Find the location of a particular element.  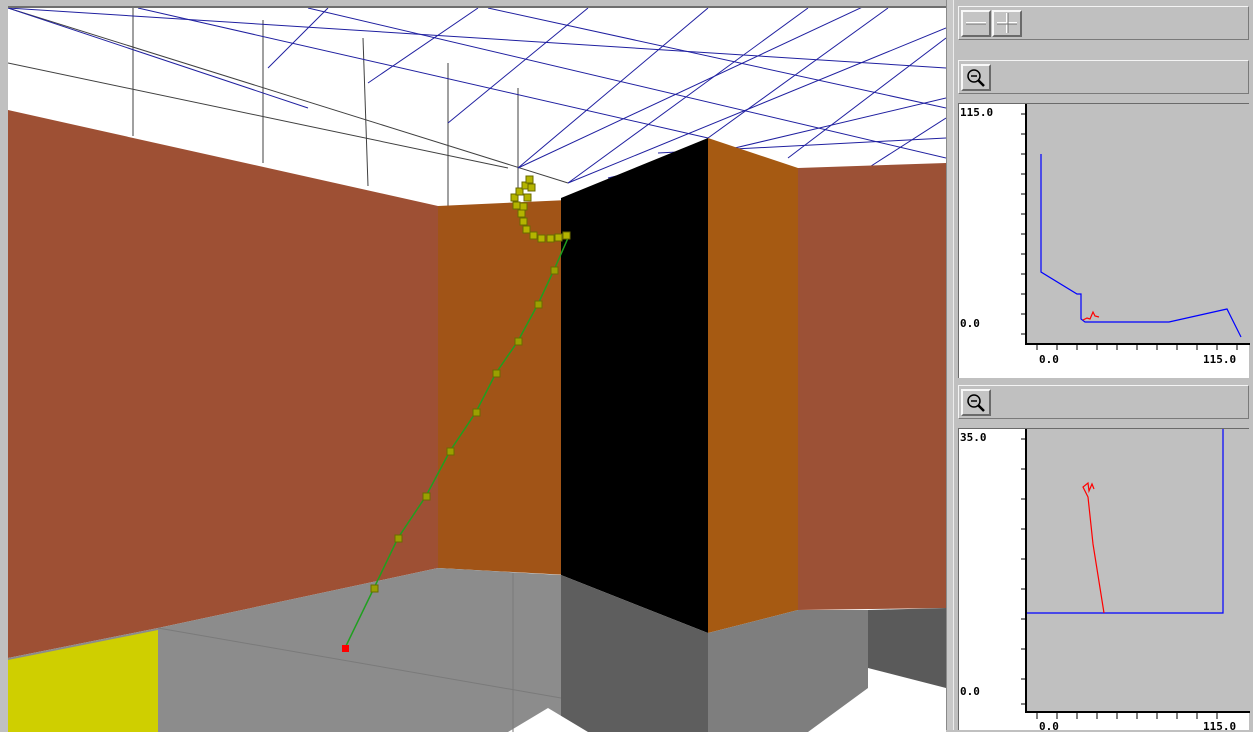

top-plot-zoom-button is located at coordinates (976, 77).